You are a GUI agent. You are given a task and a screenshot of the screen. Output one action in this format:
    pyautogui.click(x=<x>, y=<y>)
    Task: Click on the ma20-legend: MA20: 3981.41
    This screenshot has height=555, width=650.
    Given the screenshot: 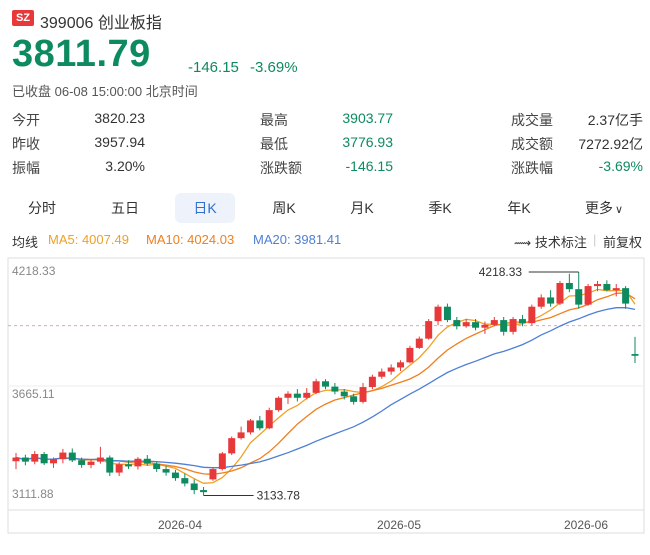 What is the action you would take?
    pyautogui.click(x=297, y=239)
    